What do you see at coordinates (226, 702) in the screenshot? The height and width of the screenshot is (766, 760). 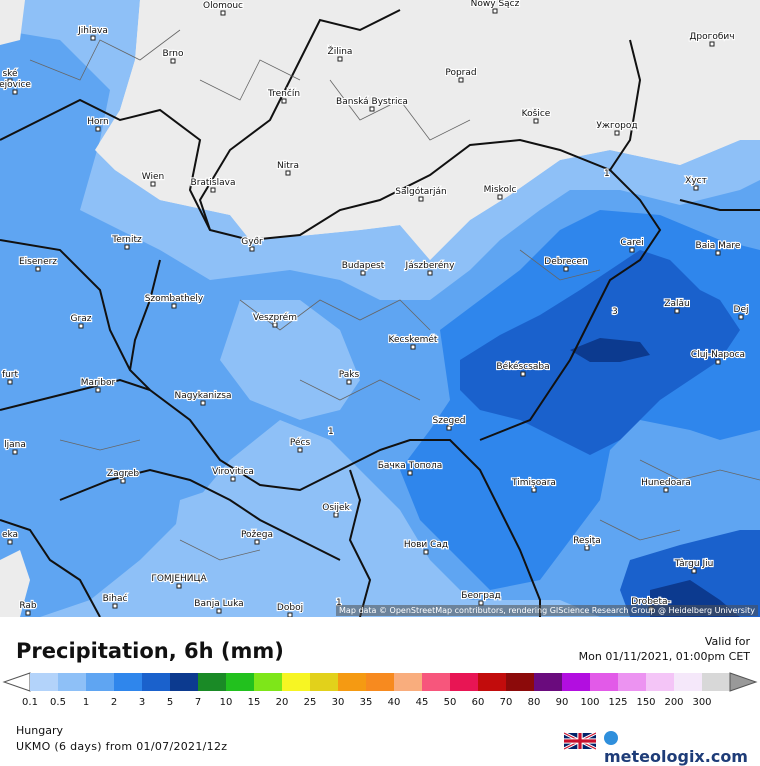 I see `scale-tick-label: 10` at bounding box center [226, 702].